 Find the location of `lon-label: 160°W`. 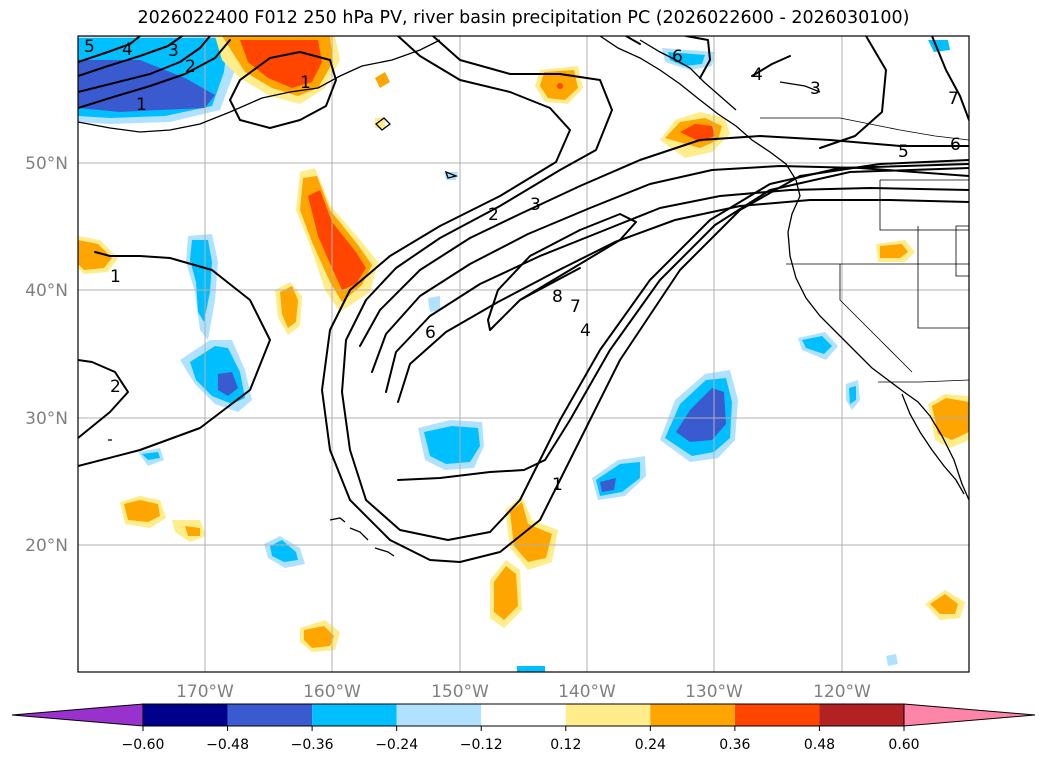

lon-label: 160°W is located at coordinates (332, 692).